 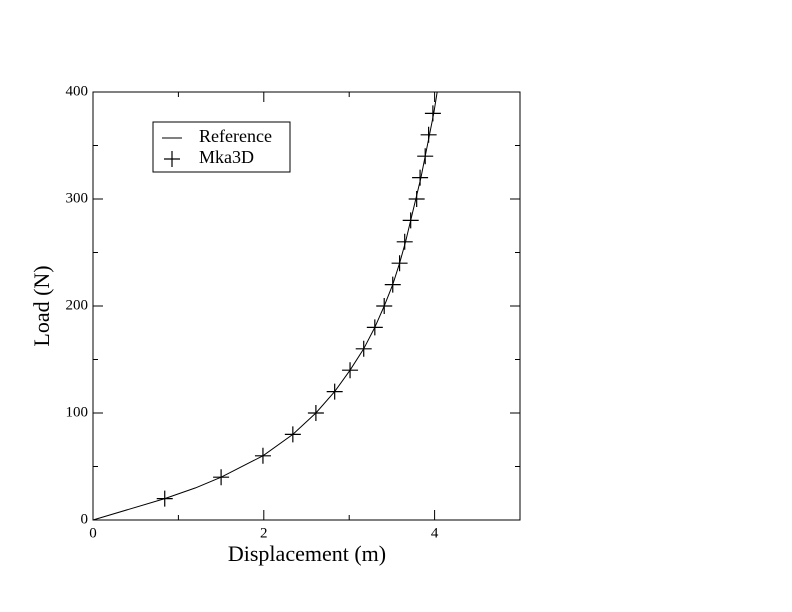 What do you see at coordinates (77, 305) in the screenshot?
I see `y-tick-label: 200` at bounding box center [77, 305].